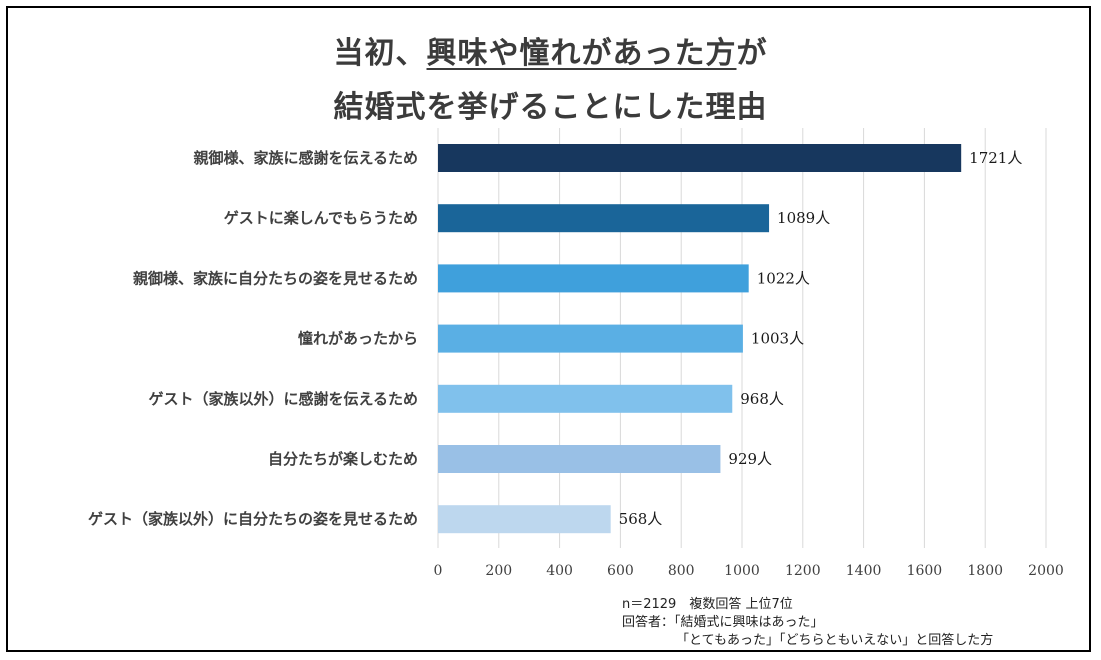  Describe the element at coordinates (723, 622) in the screenshot. I see `respondent-note: 回答者：「結婚式に興味はあった」` at that location.